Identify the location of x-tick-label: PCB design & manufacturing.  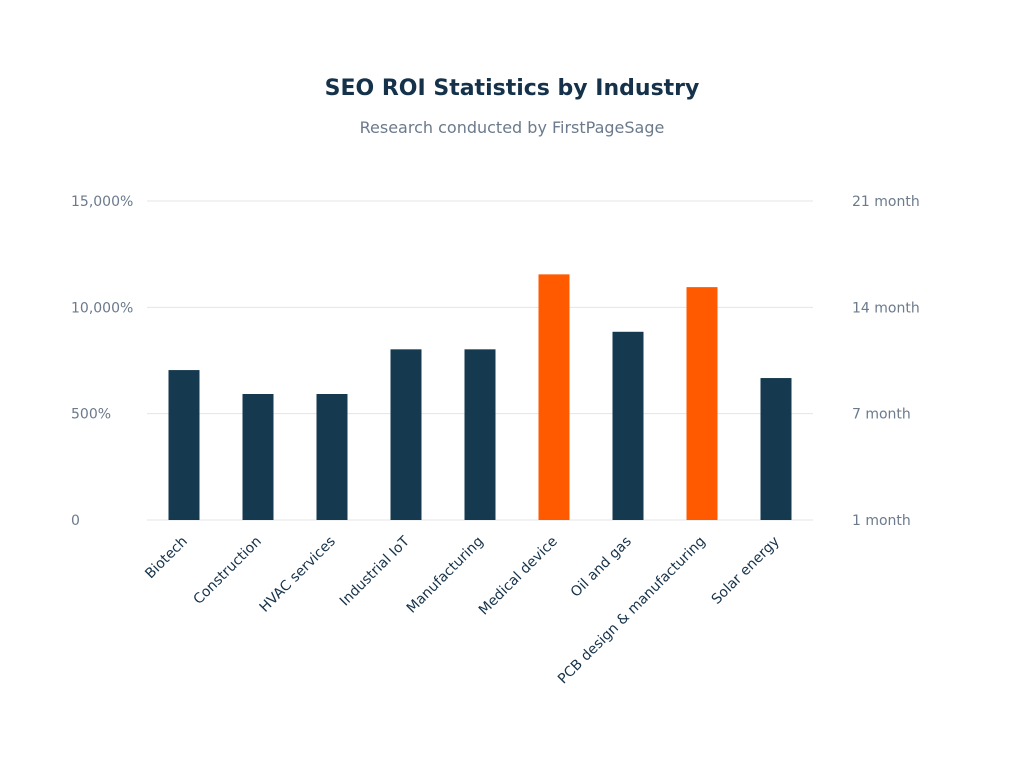
(632, 611).